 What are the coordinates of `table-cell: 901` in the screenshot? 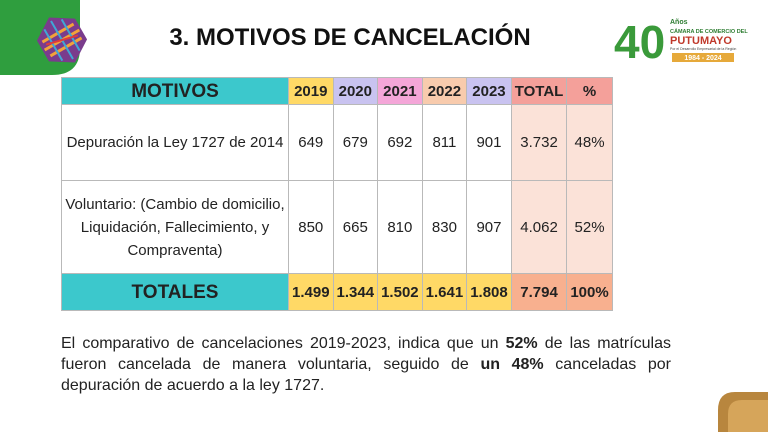 It's located at (489, 142).